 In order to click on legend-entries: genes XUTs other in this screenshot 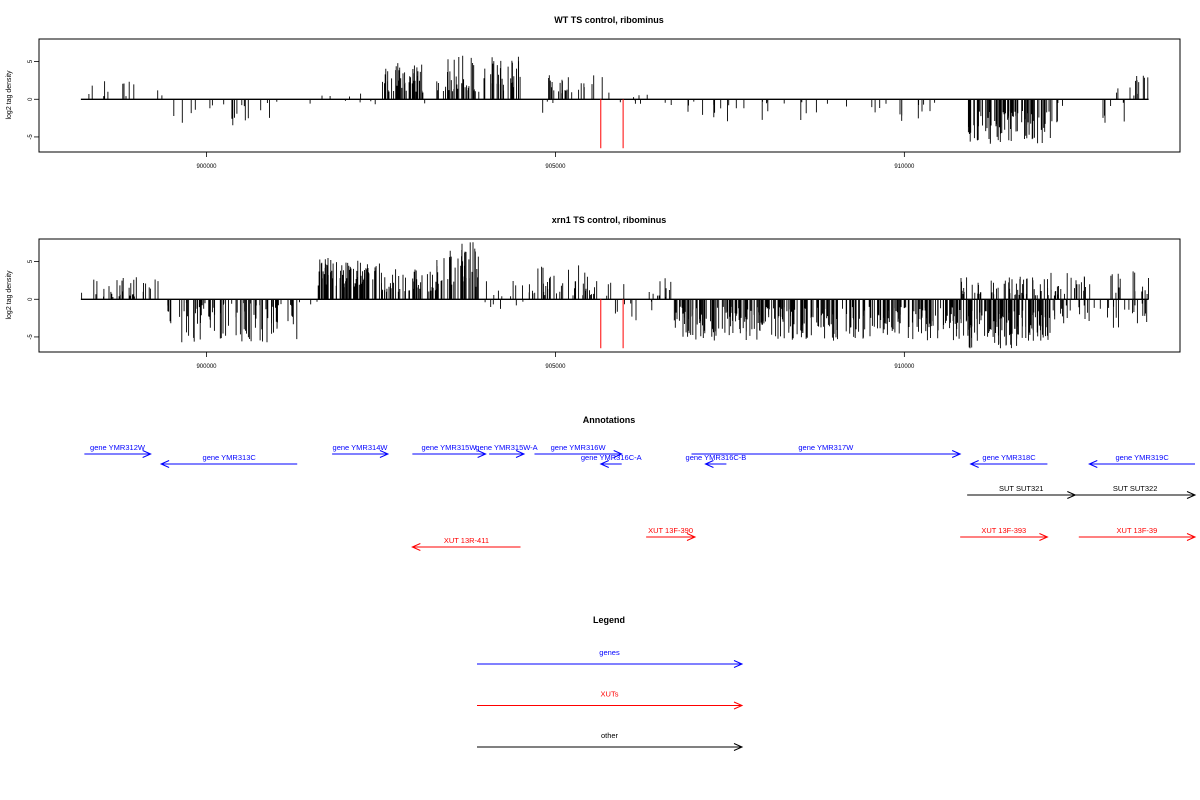, I will do `click(610, 699)`.